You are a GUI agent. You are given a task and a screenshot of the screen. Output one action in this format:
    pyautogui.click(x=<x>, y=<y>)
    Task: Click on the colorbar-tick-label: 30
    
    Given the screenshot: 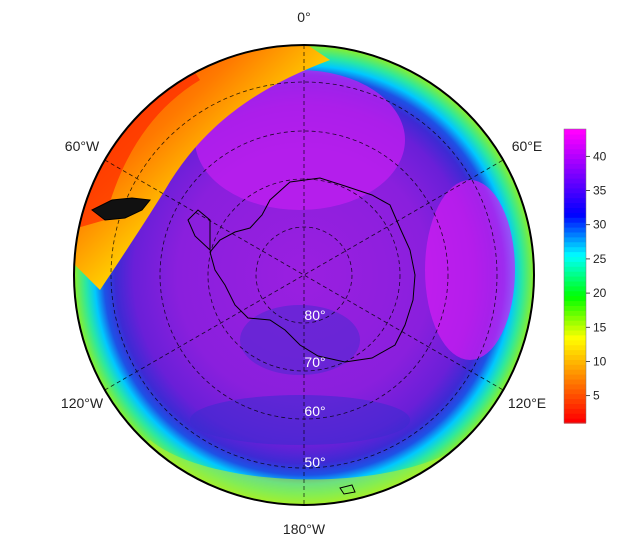 What is the action you would take?
    pyautogui.click(x=600, y=225)
    